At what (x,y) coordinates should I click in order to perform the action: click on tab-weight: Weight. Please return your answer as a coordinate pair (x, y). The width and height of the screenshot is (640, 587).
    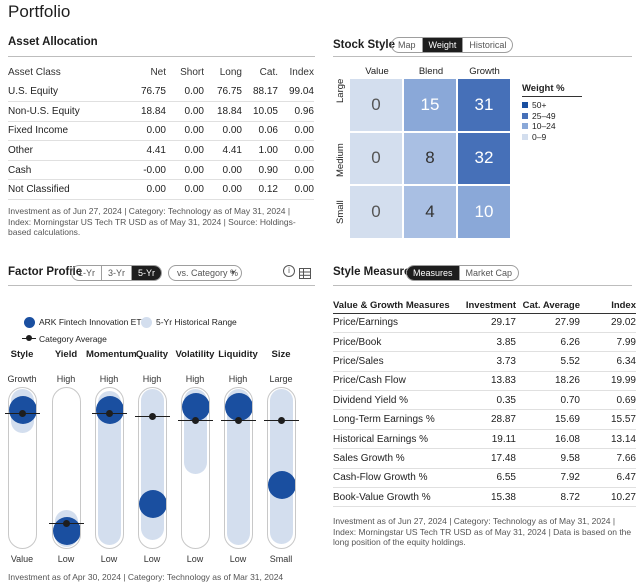
    Looking at the image, I should click on (443, 45).